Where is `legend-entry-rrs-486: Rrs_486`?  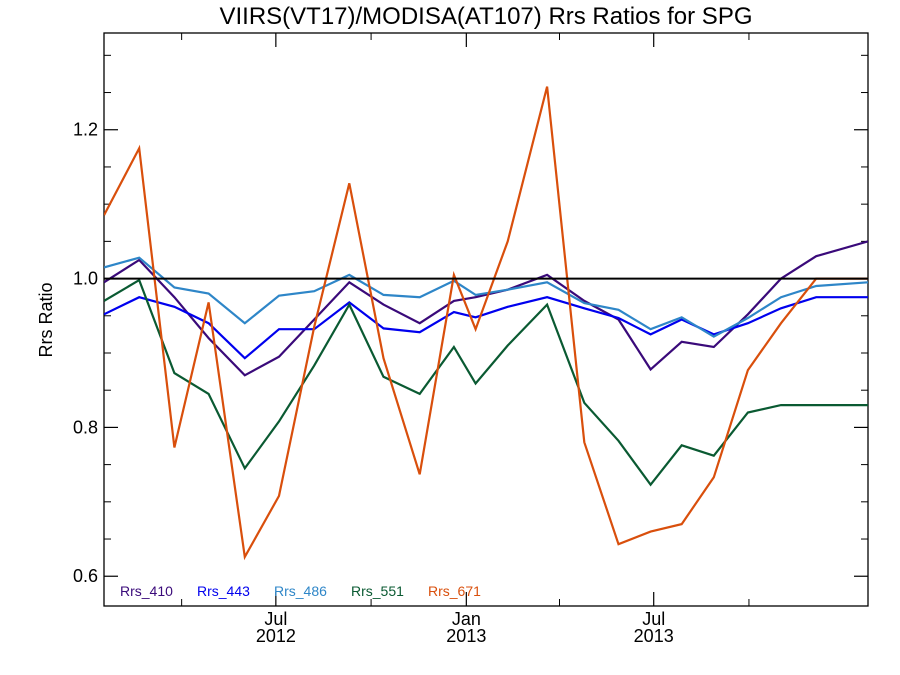
legend-entry-rrs-486: Rrs_486 is located at coordinates (300, 591).